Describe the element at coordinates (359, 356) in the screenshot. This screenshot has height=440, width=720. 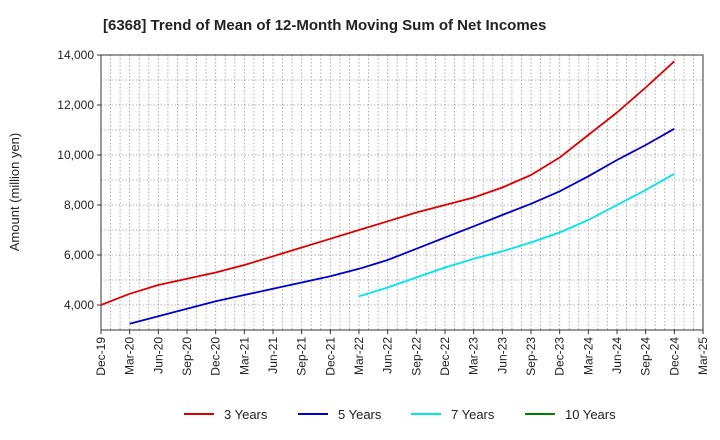
I see `x-tick-label: Mar-22` at that location.